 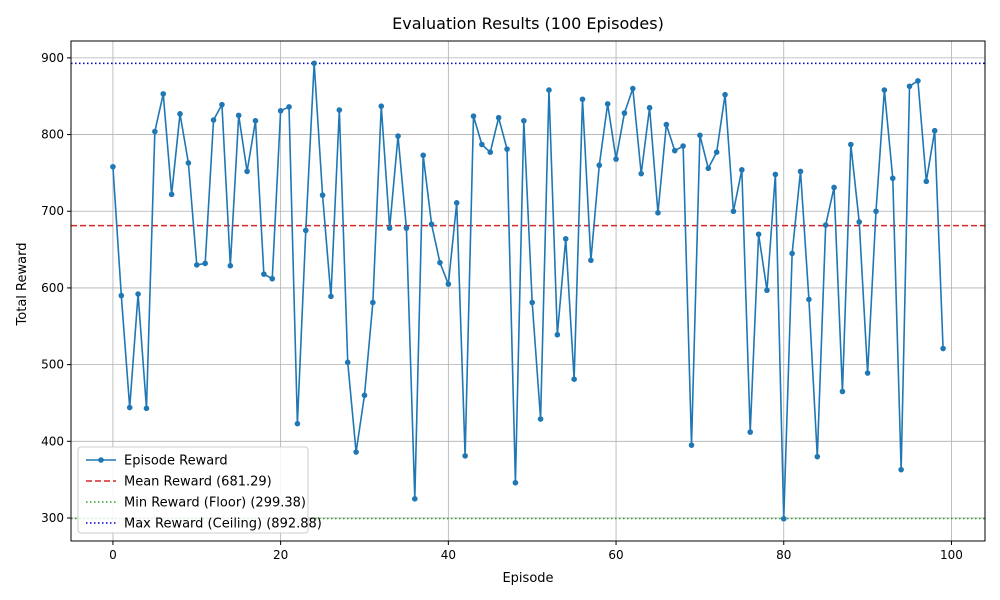 What do you see at coordinates (198, 482) in the screenshot?
I see `legend-label: Mean Reward (681.29)` at bounding box center [198, 482].